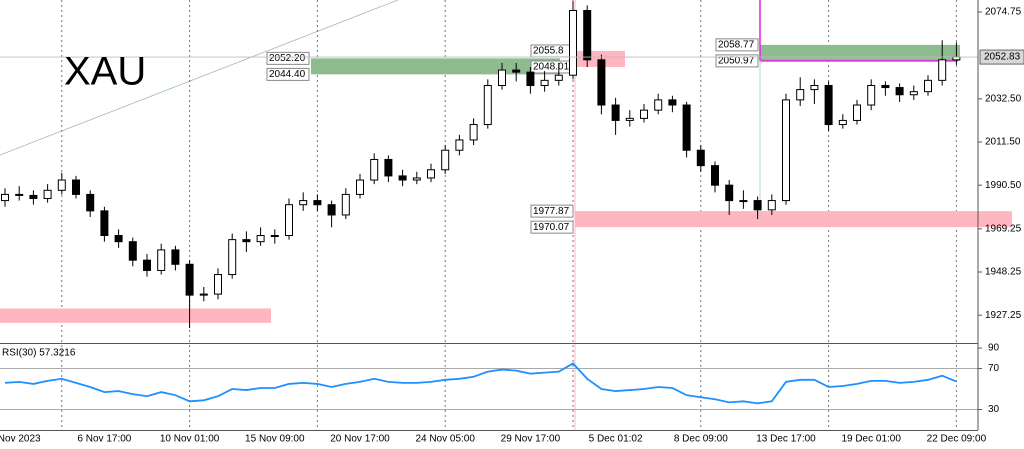 The width and height of the screenshot is (1024, 449). What do you see at coordinates (701, 439) in the screenshot?
I see `x-tick-label: 8 Dec 09:00` at bounding box center [701, 439].